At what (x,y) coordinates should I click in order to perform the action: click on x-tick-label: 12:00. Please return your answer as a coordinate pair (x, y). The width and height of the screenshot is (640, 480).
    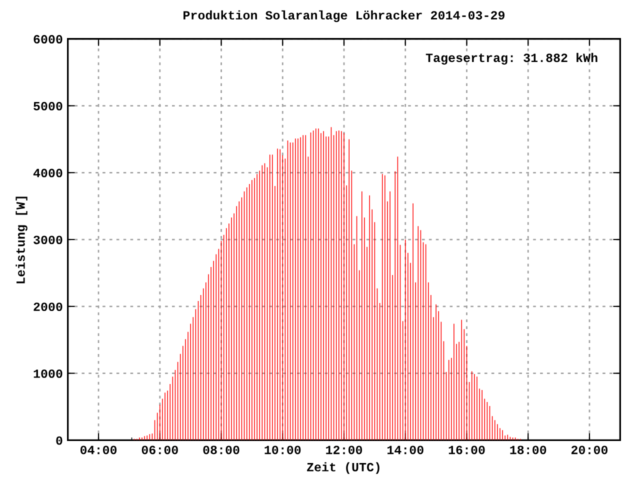
    Looking at the image, I should click on (344, 450).